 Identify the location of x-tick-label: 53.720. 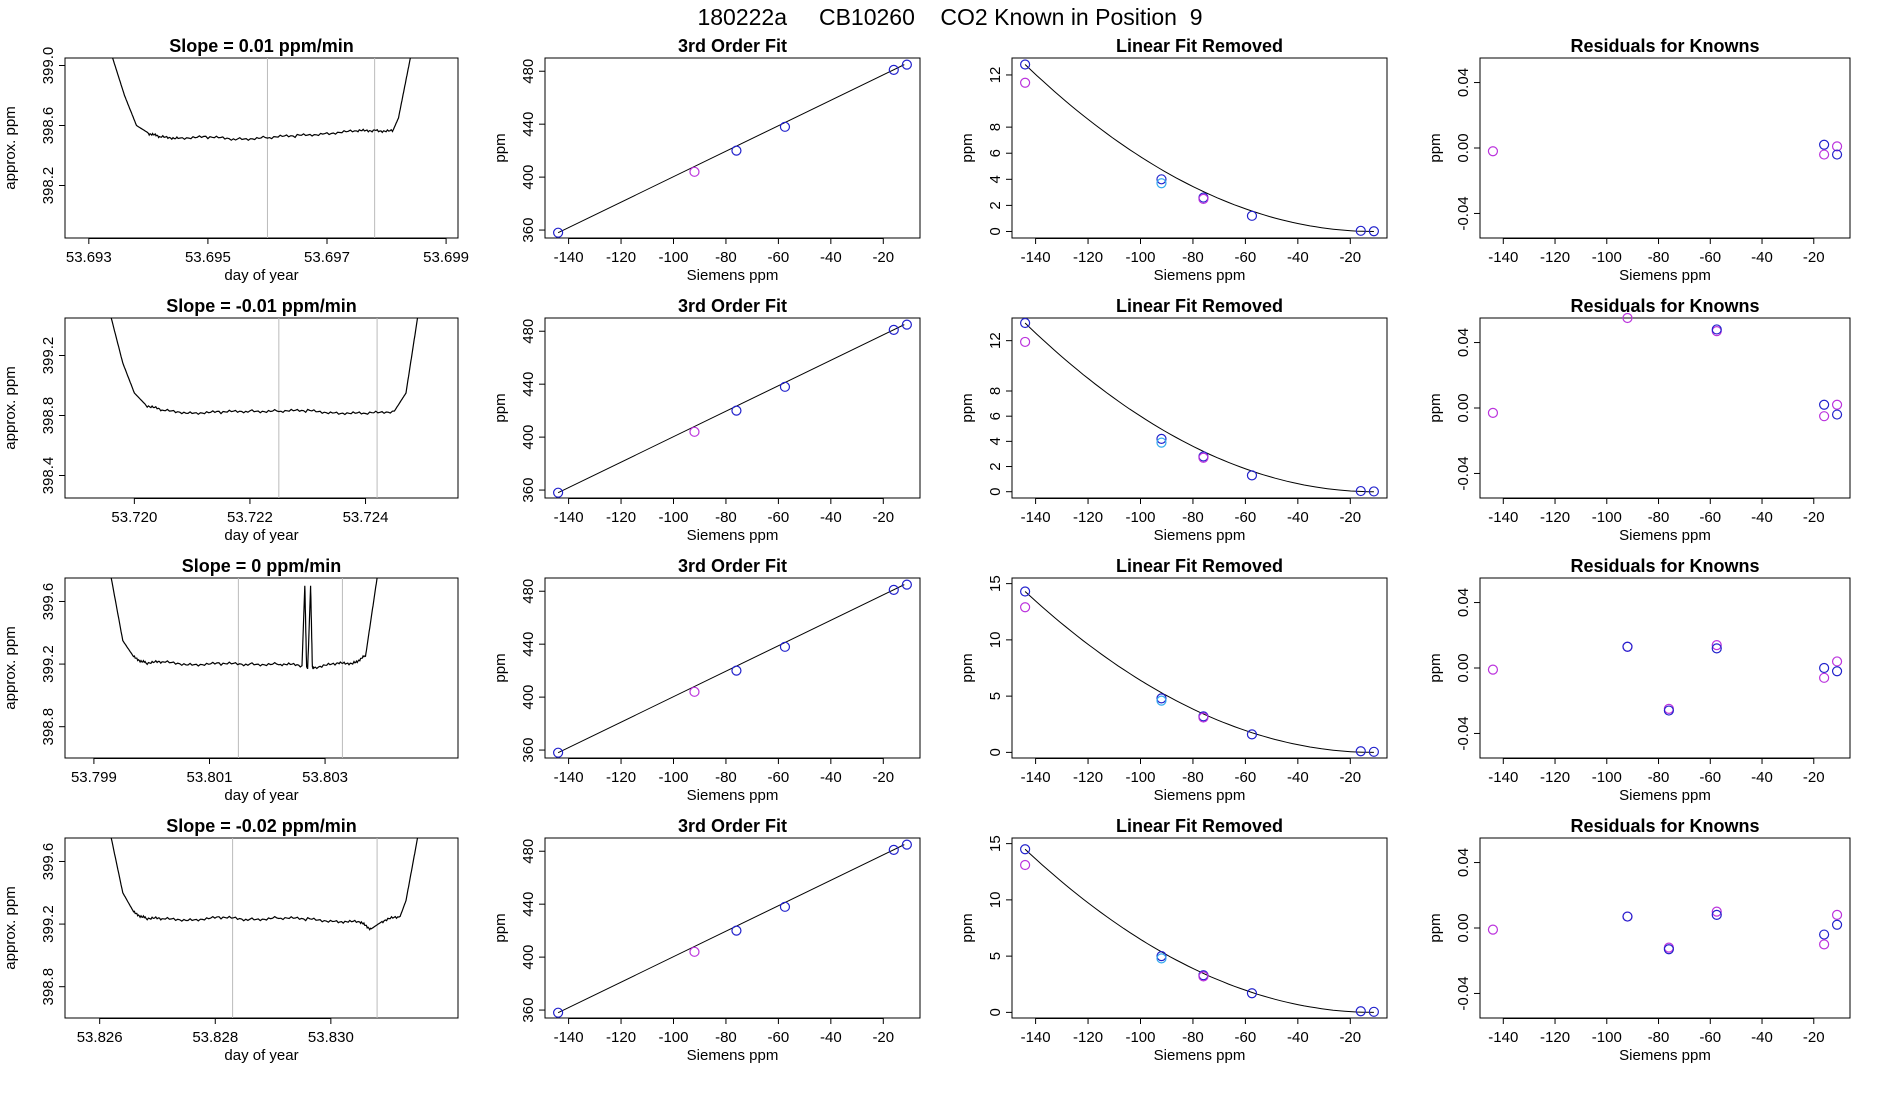
(134, 517).